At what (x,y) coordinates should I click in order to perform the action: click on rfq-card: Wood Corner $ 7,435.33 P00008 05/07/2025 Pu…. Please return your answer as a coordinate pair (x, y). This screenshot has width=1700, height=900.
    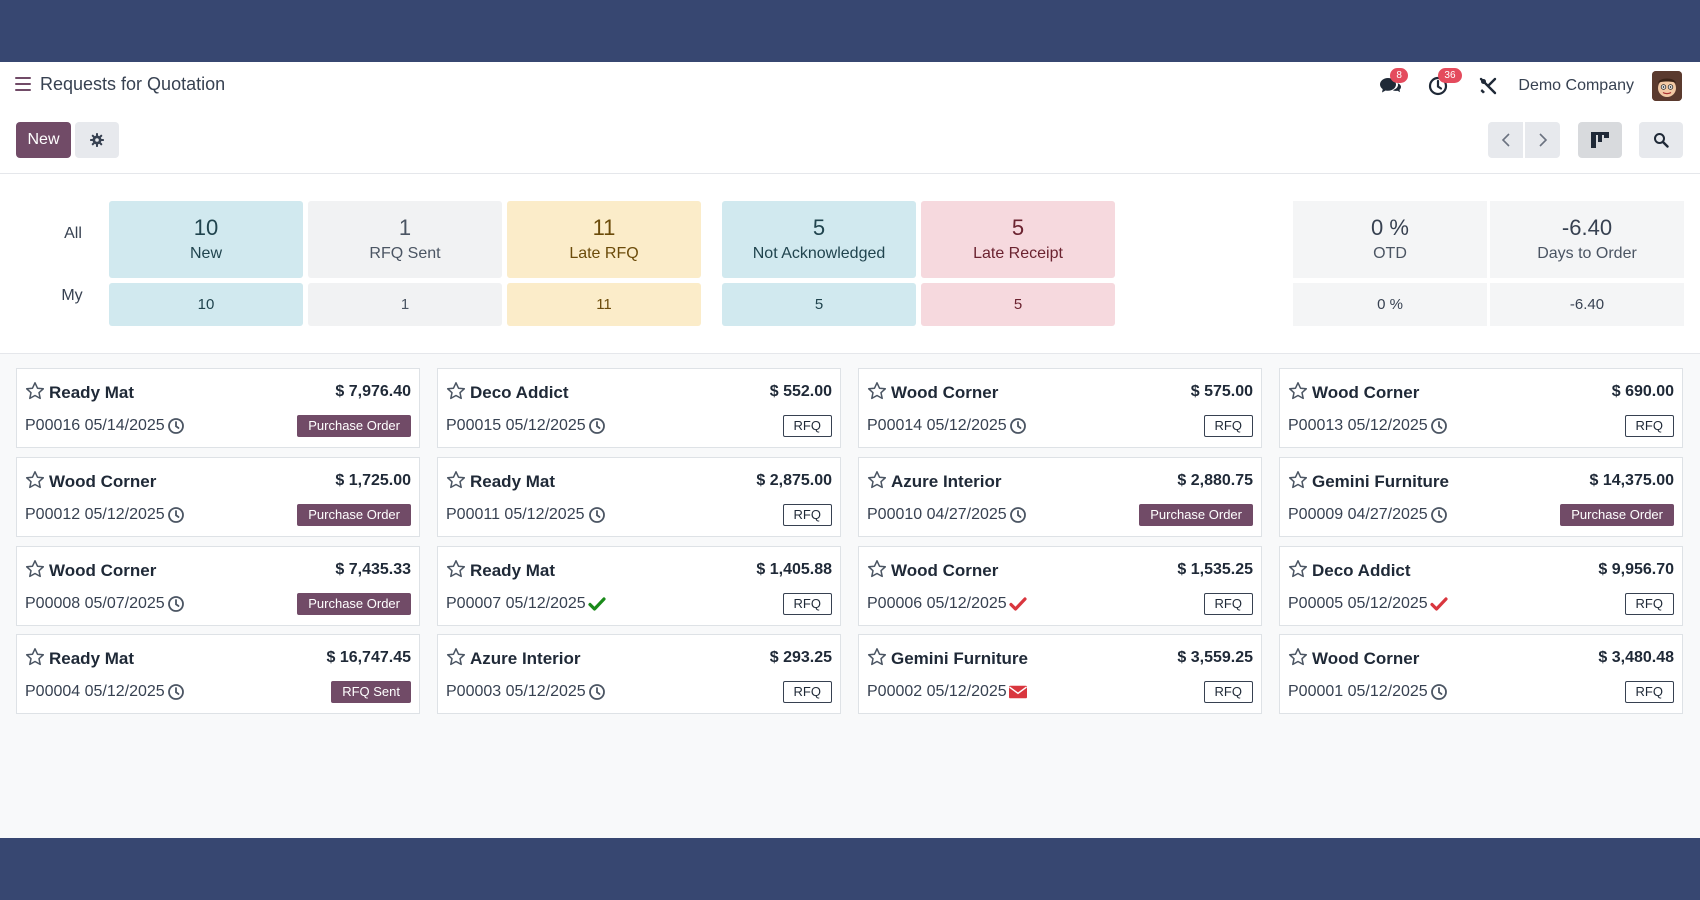
    Looking at the image, I should click on (218, 586).